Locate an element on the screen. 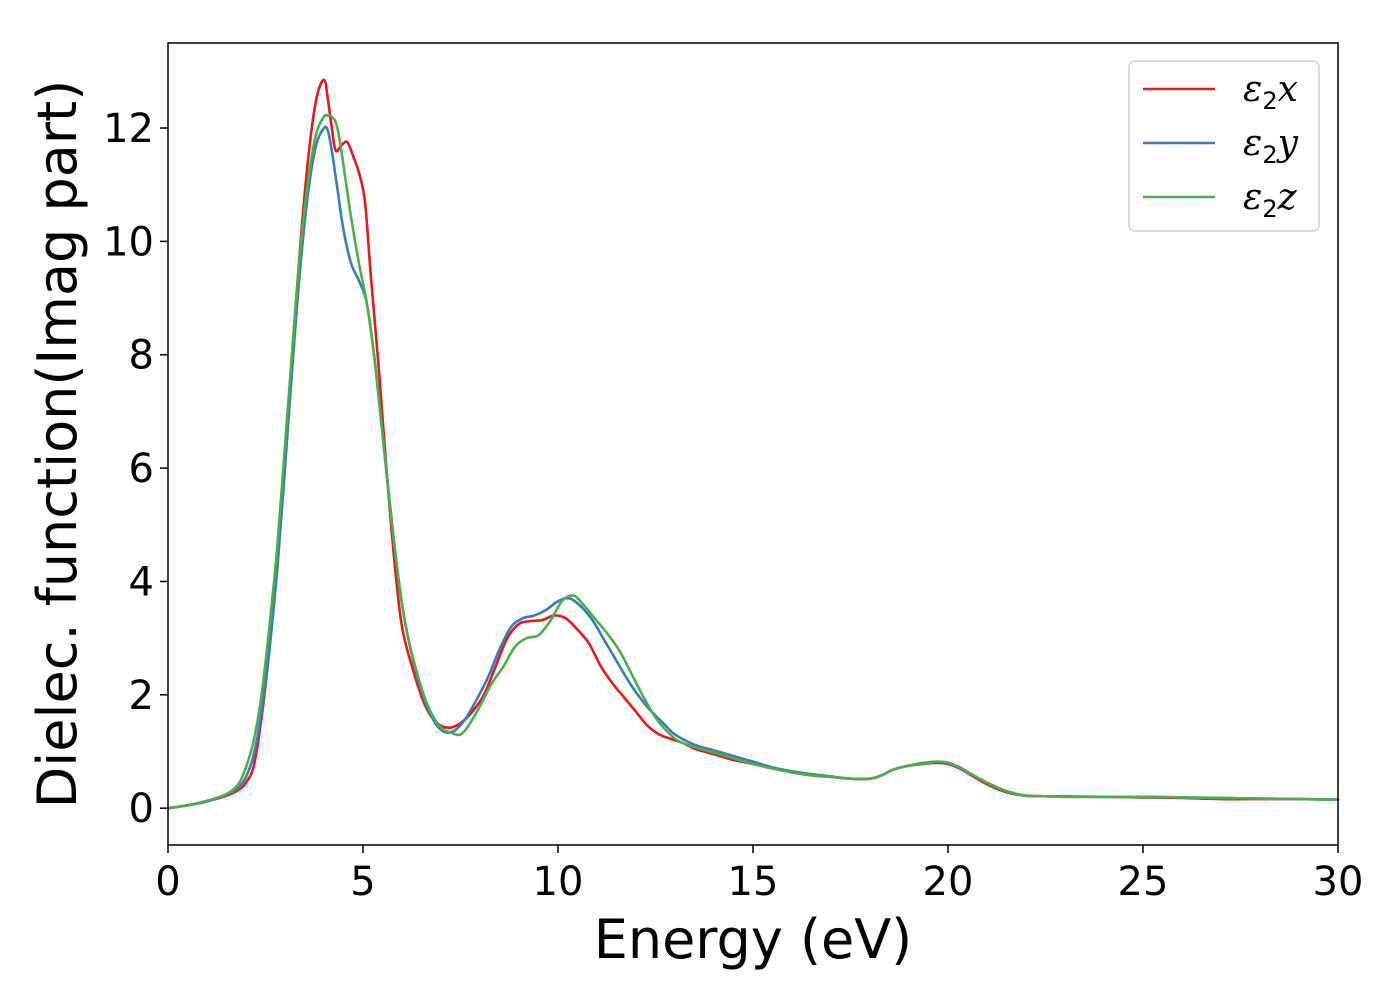 This screenshot has height=1005, width=1400. x-tick-label: 30 is located at coordinates (1338, 882).